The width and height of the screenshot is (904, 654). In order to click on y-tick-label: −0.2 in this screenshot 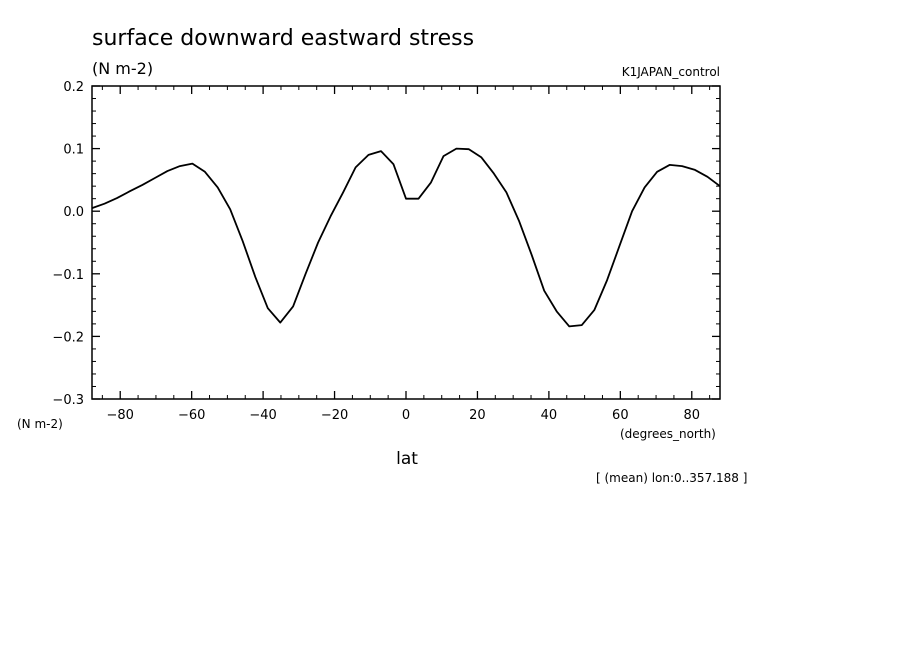, I will do `click(68, 337)`.